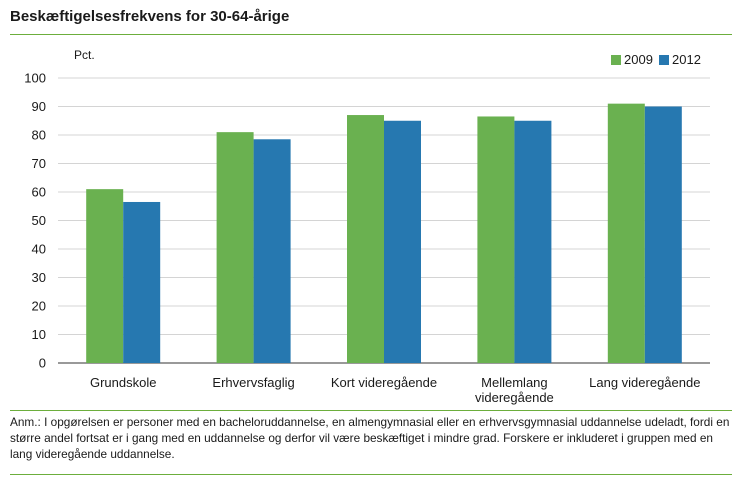 The height and width of the screenshot is (479, 742). I want to click on y-tick-label: 10, so click(39, 334).